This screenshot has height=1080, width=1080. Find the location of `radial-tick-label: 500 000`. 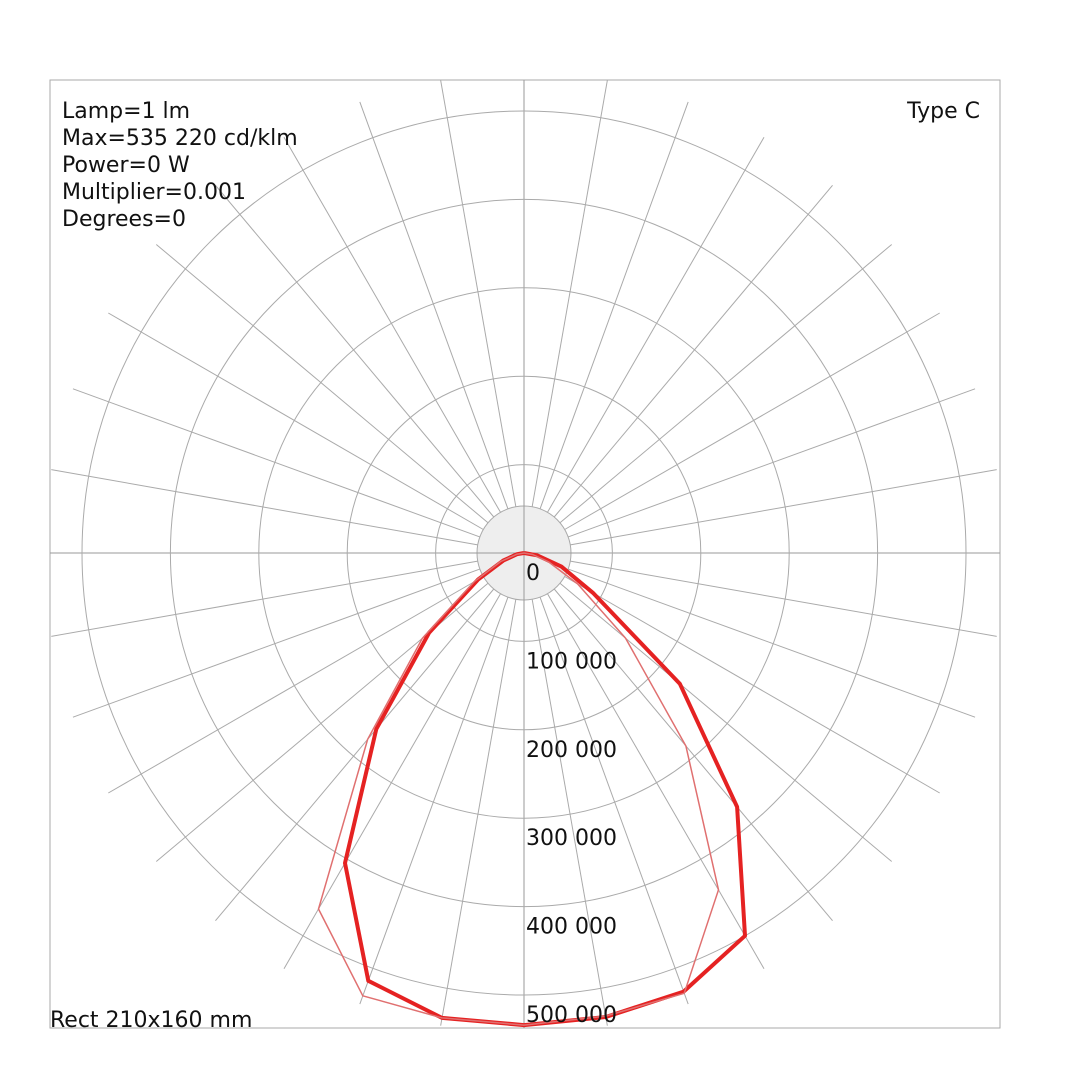

radial-tick-label: 500 000 is located at coordinates (571, 1015).